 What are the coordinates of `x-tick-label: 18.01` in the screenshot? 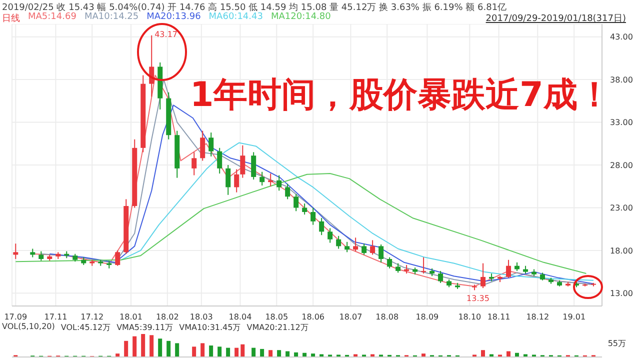 It's located at (131, 317).